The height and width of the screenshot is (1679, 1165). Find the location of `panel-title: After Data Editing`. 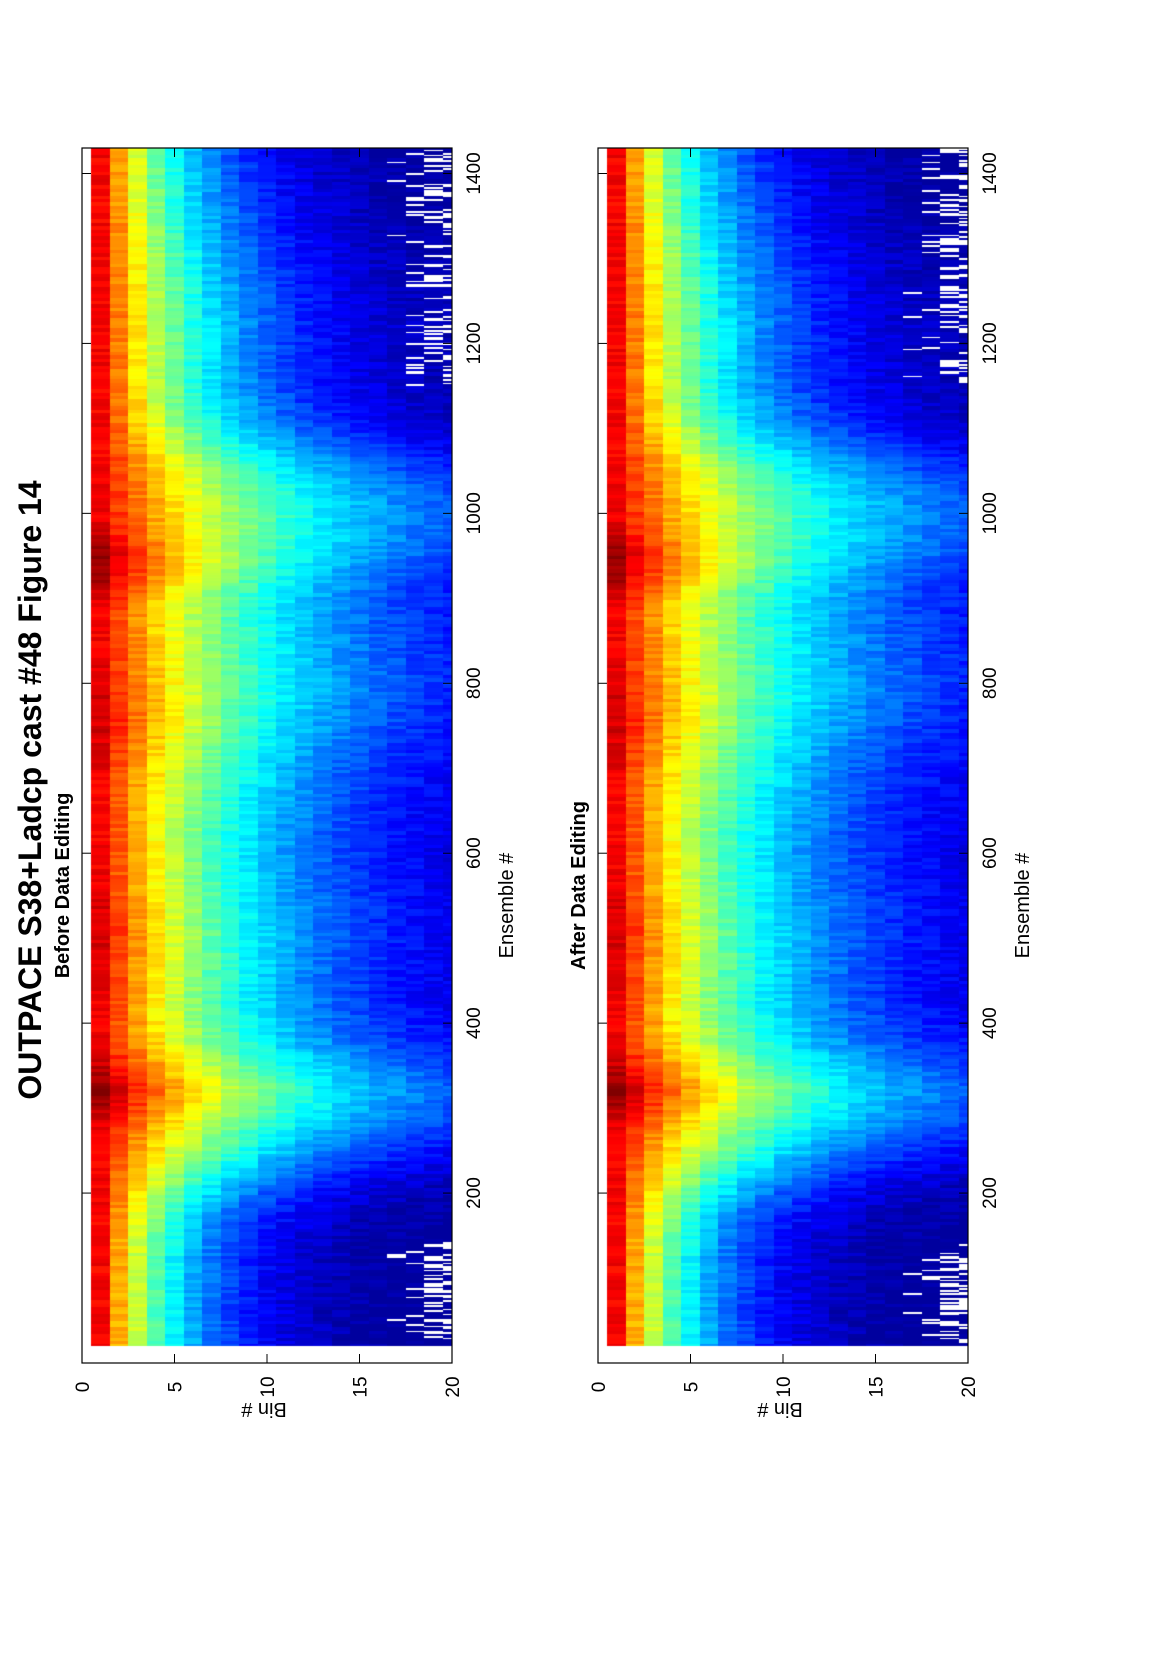

panel-title: After Data Editing is located at coordinates (579, 885).